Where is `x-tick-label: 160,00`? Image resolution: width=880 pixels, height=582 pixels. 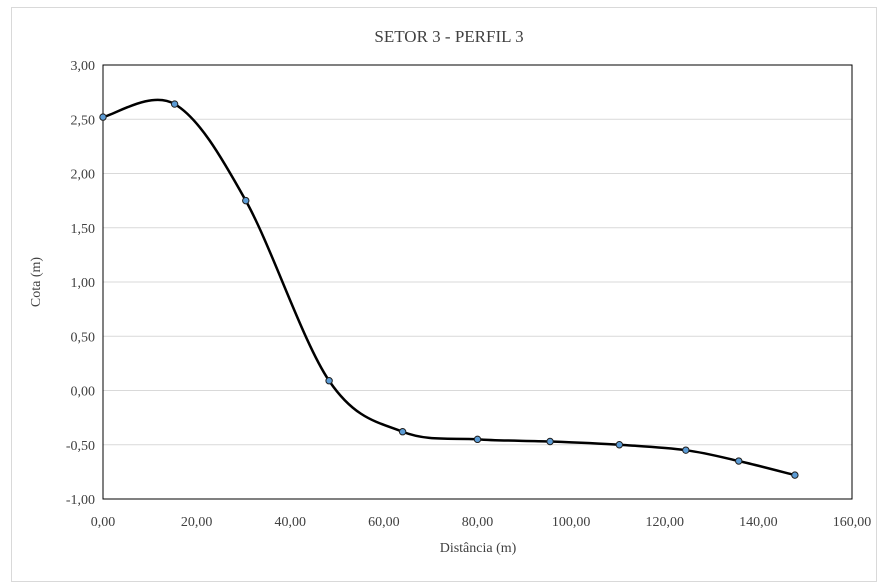
x-tick-label: 160,00 is located at coordinates (852, 522).